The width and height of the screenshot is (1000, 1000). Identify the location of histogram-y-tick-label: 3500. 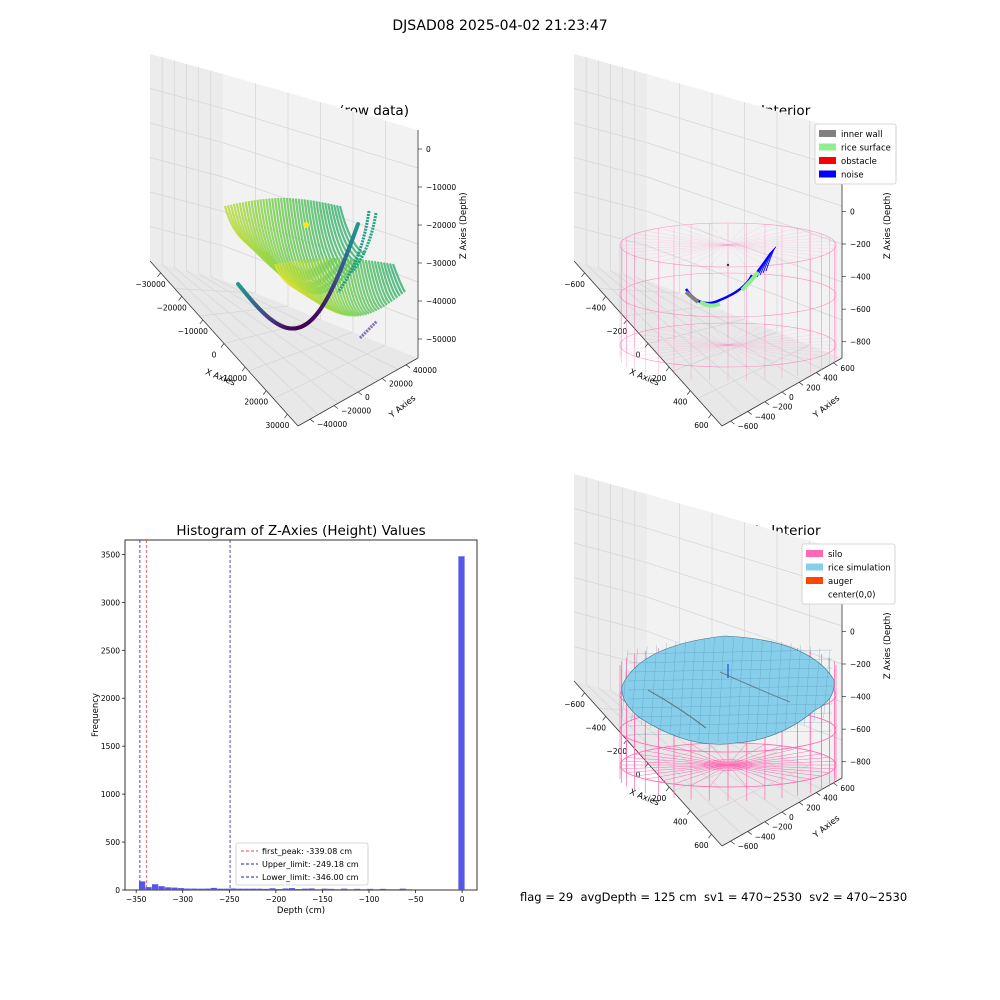
(110, 554).